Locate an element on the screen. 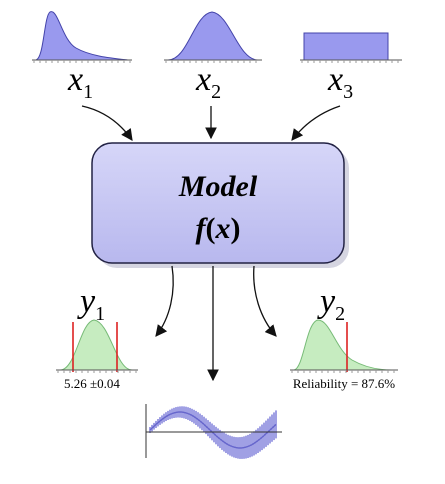  input-plot-x1 is located at coordinates (82, 37).